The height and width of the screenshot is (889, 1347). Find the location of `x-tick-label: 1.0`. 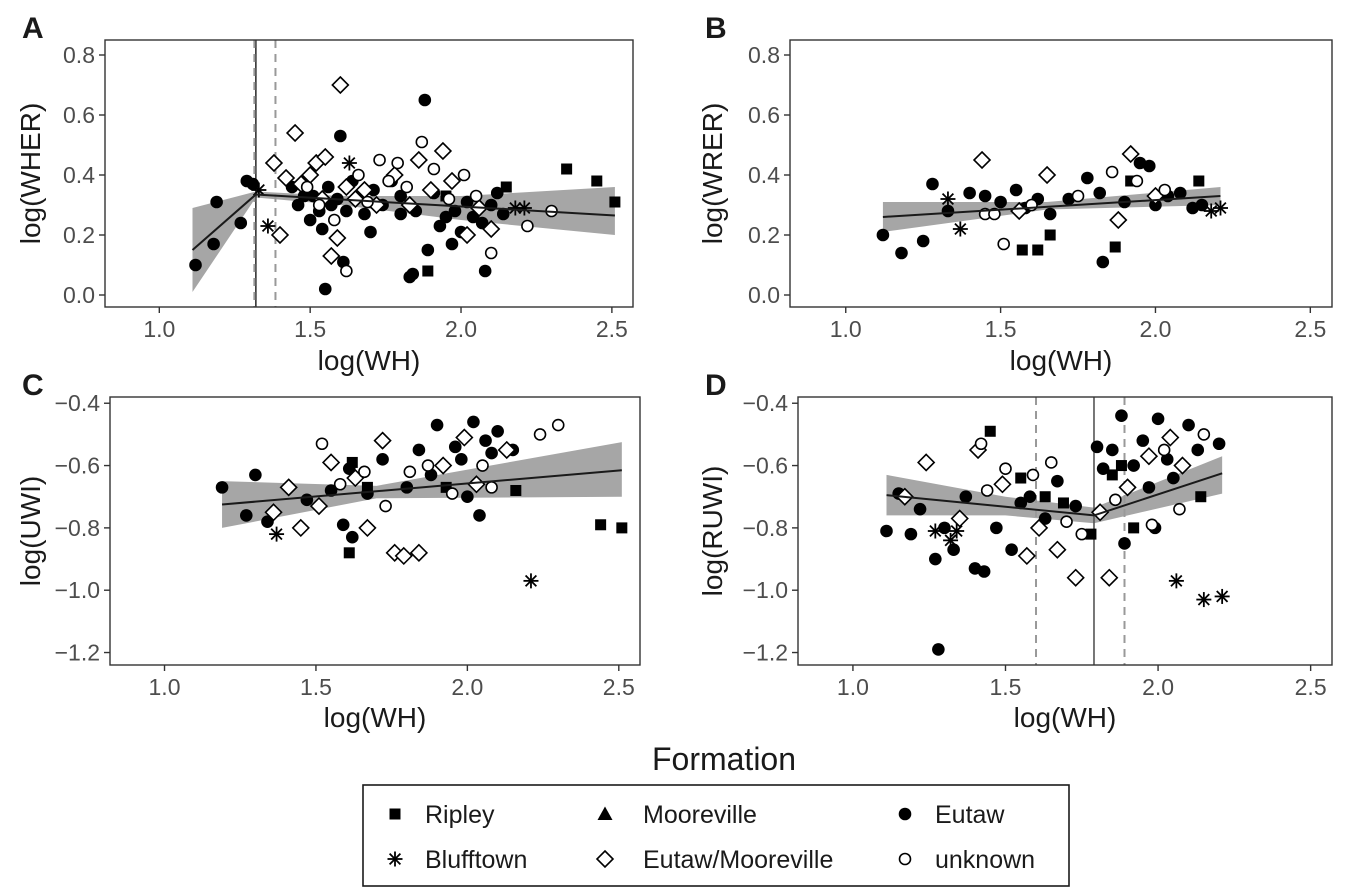

x-tick-label: 1.0 is located at coordinates (165, 687).